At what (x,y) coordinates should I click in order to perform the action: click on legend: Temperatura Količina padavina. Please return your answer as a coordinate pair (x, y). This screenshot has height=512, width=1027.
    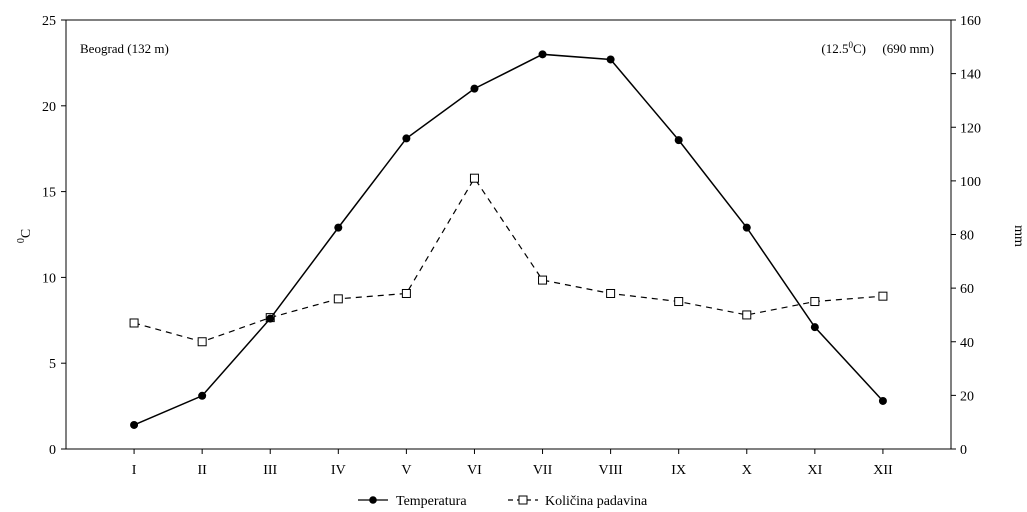
    Looking at the image, I should click on (503, 501).